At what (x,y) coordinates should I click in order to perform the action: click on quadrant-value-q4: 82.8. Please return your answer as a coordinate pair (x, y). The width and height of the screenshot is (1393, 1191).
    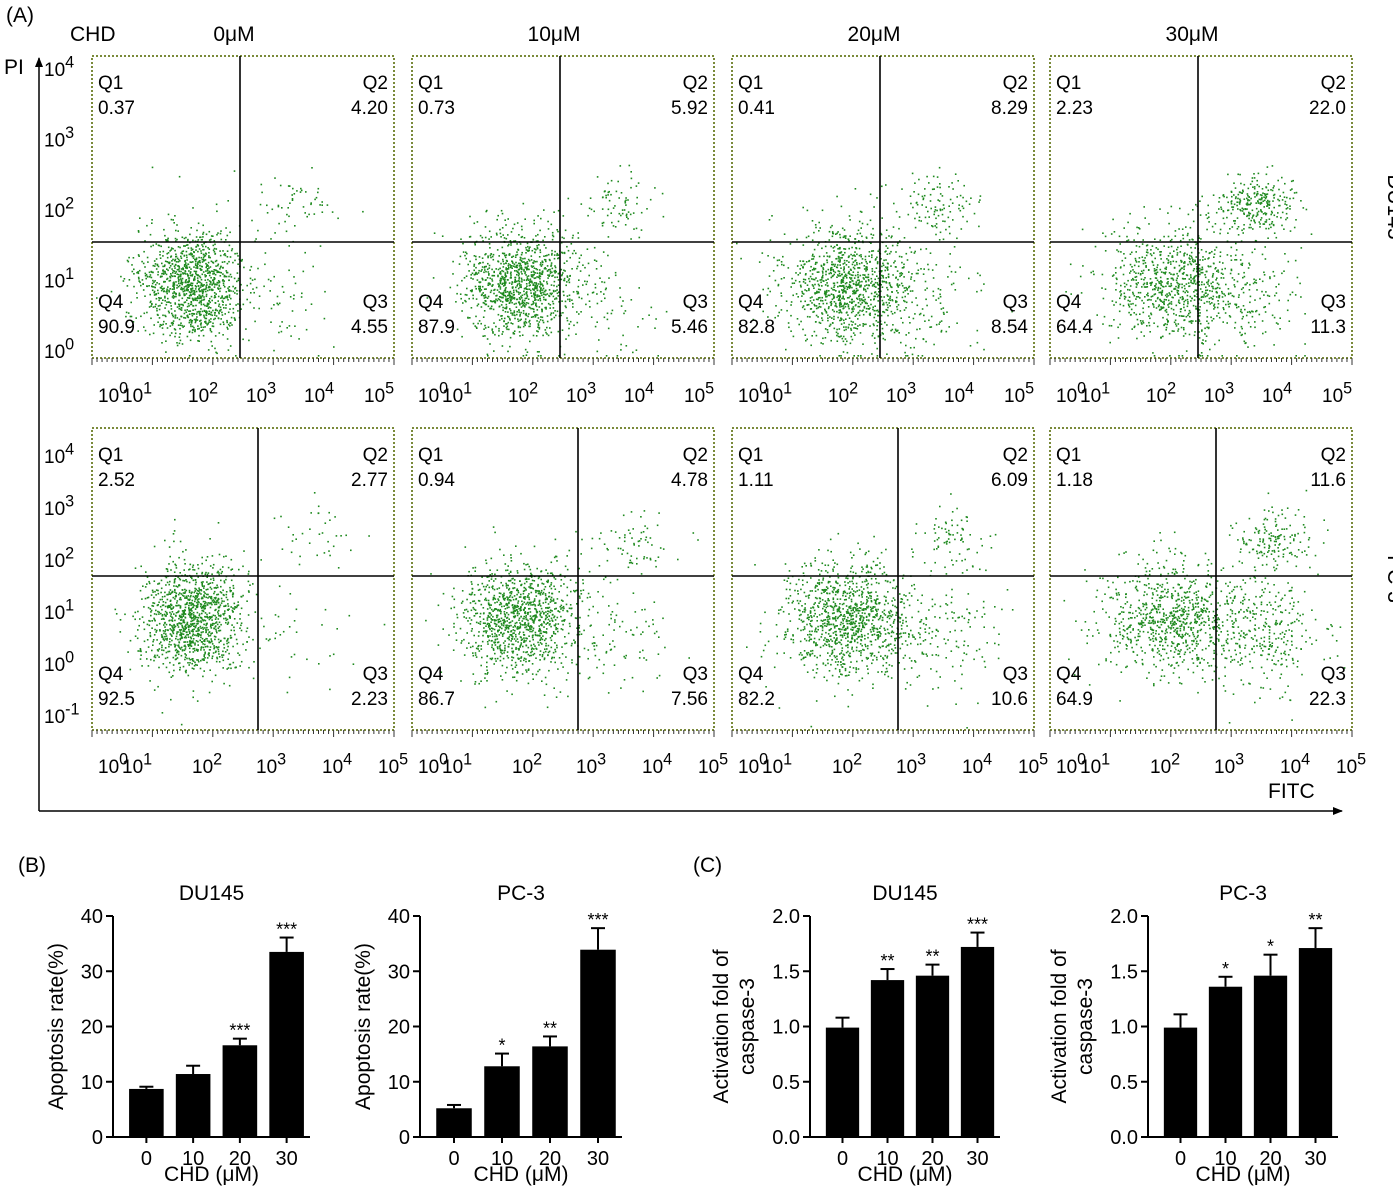
    Looking at the image, I should click on (756, 327).